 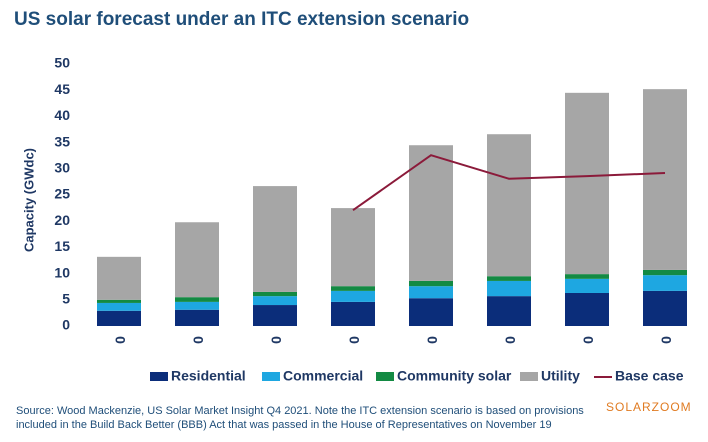 I want to click on line-series, so click(x=509, y=183).